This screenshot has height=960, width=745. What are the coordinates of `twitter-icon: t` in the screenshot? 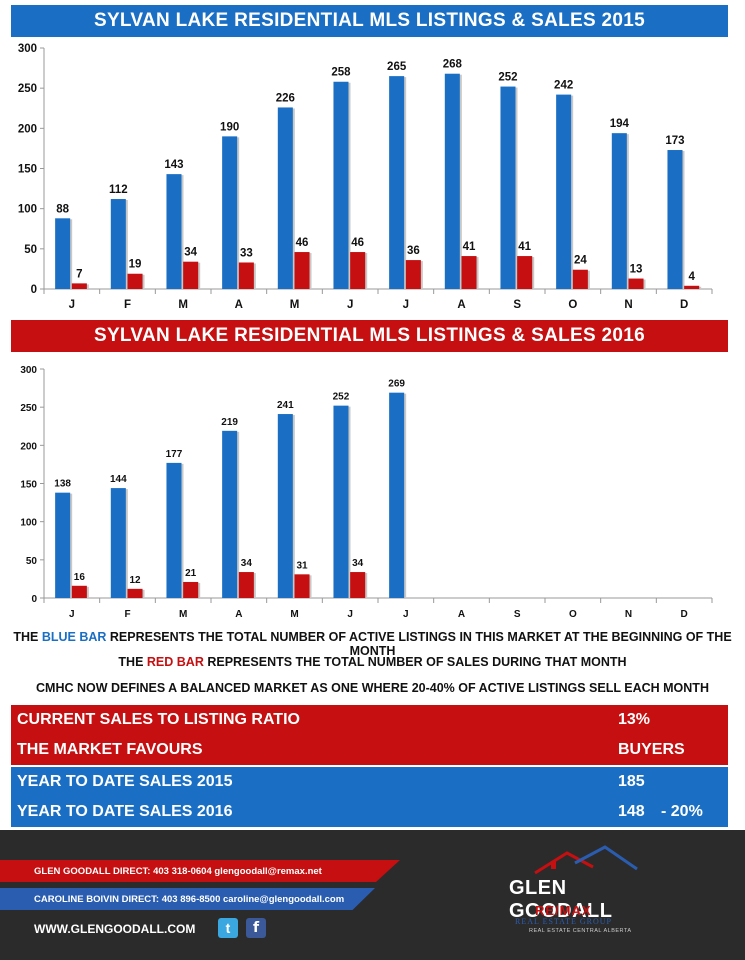 It's located at (228, 928).